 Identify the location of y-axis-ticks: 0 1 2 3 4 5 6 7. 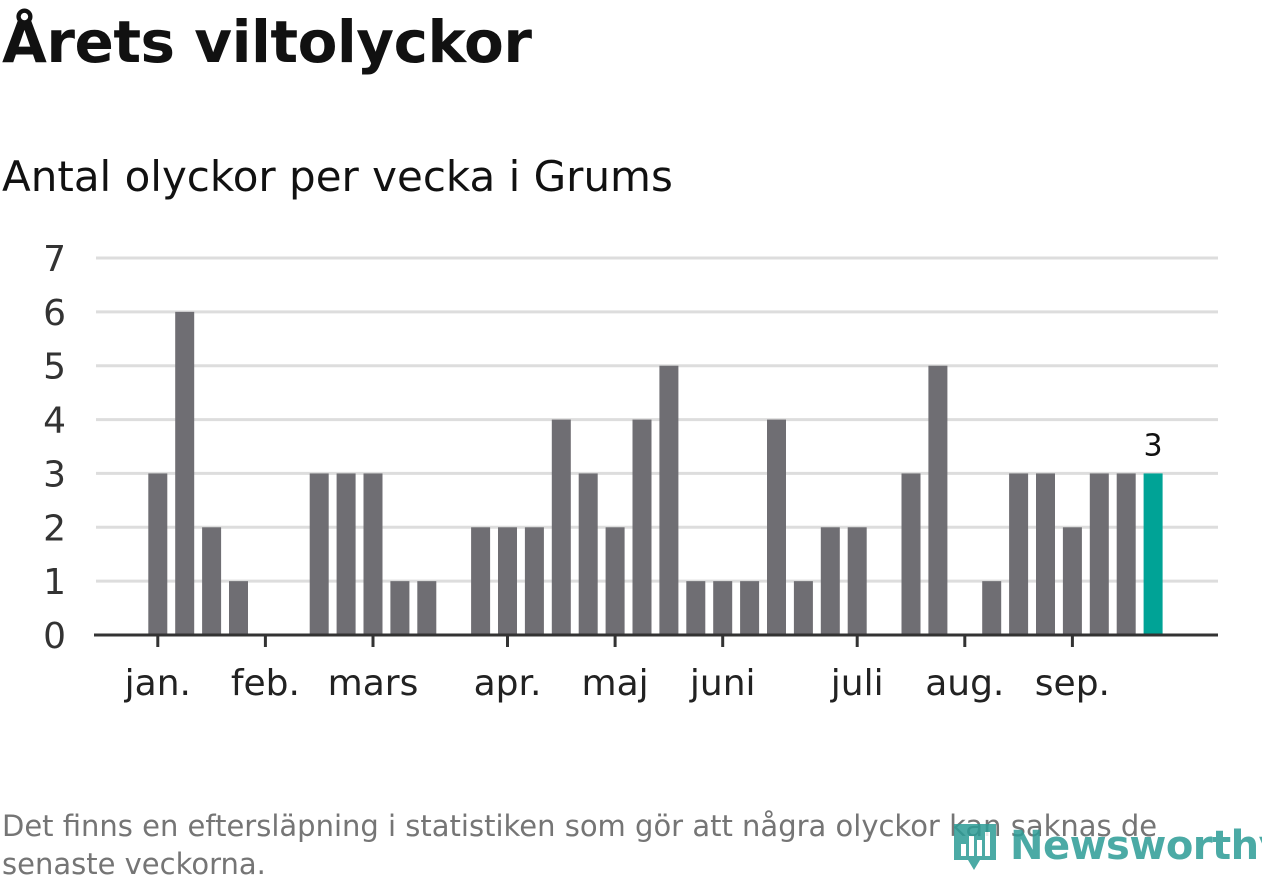
(54, 448).